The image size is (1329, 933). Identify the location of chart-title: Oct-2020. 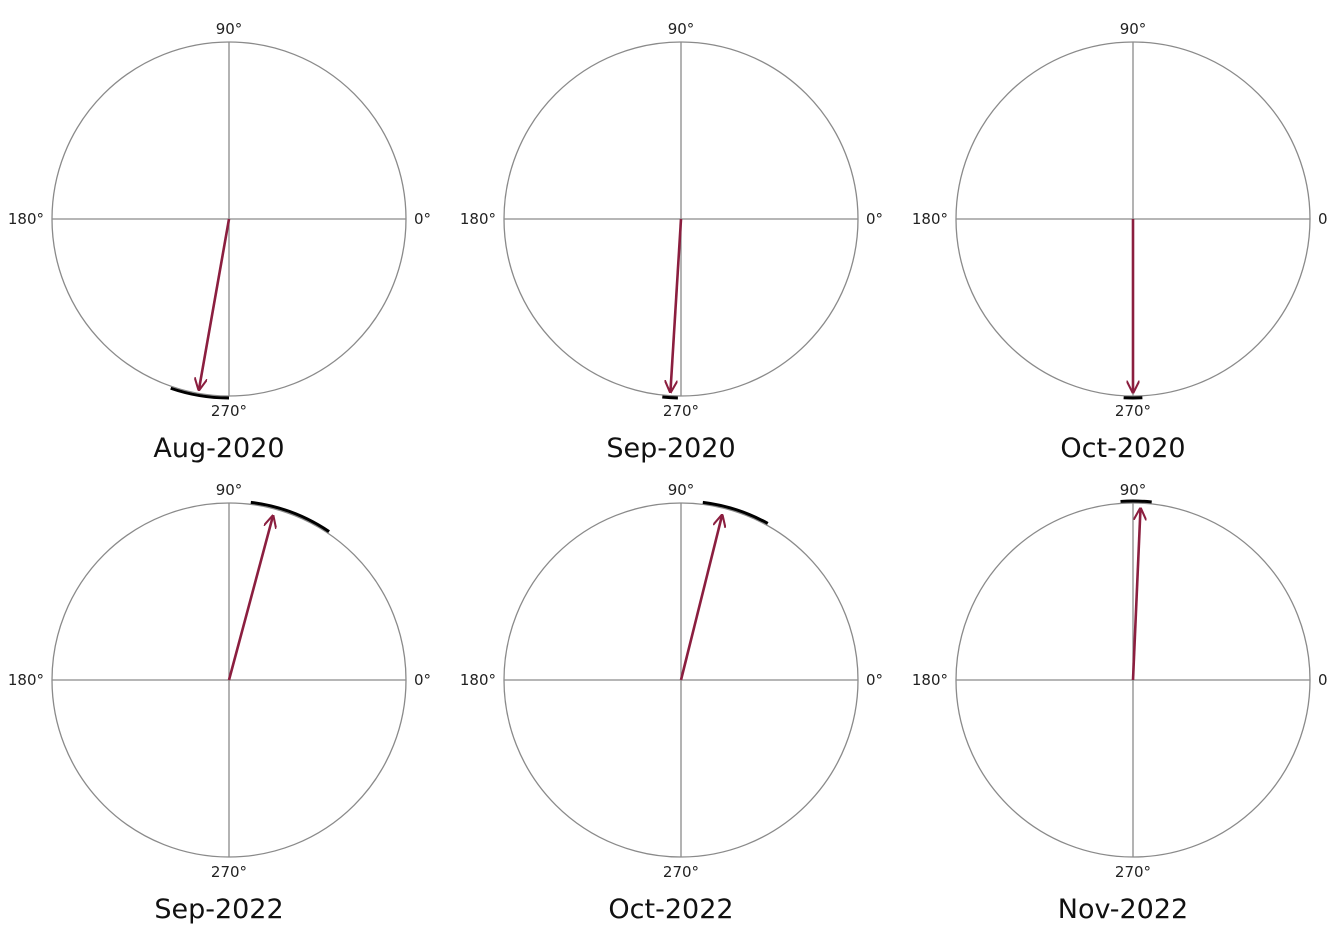
(1122, 448).